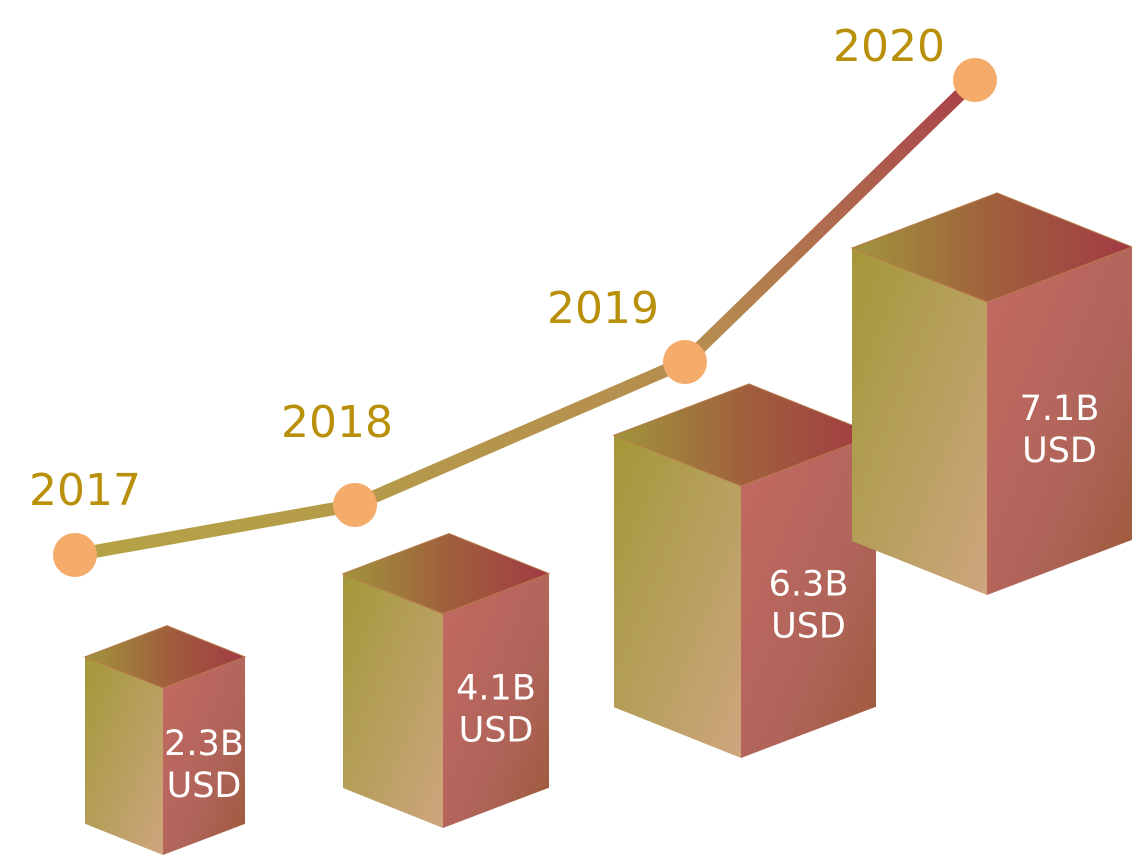 Image resolution: width=1132 pixels, height=856 pixels. Describe the element at coordinates (337, 422) in the screenshot. I see `year-label: 2018` at that location.